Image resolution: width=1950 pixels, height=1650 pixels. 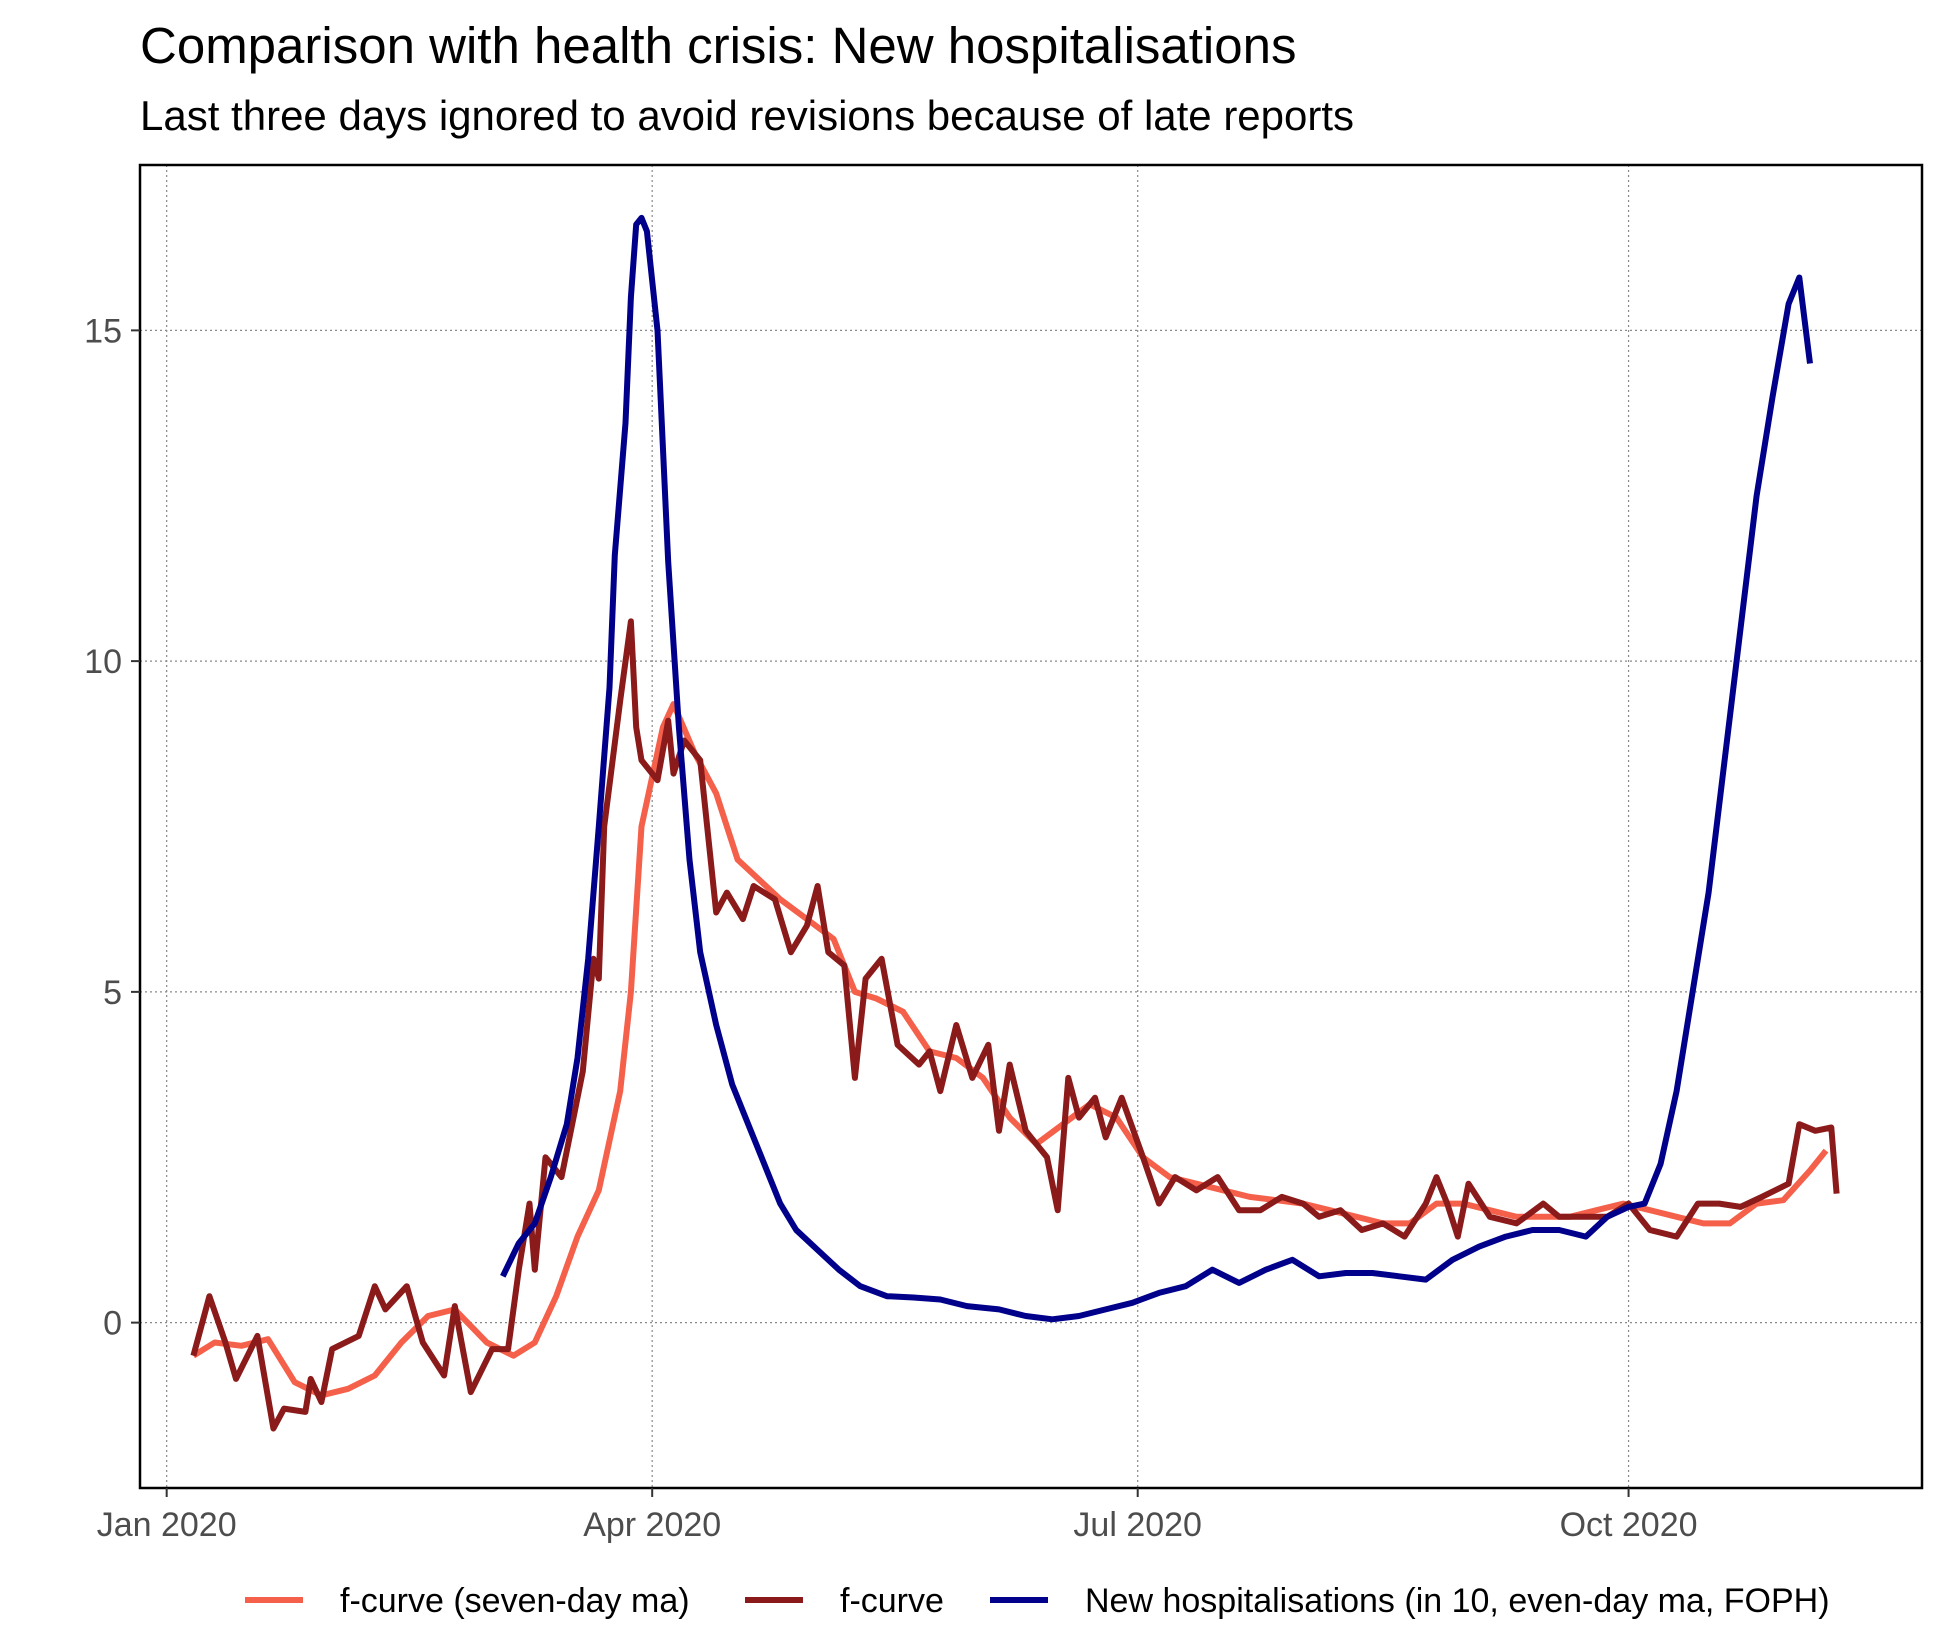 What do you see at coordinates (515, 1601) in the screenshot?
I see `legend-label-1: f-curve (seven-day ma)` at bounding box center [515, 1601].